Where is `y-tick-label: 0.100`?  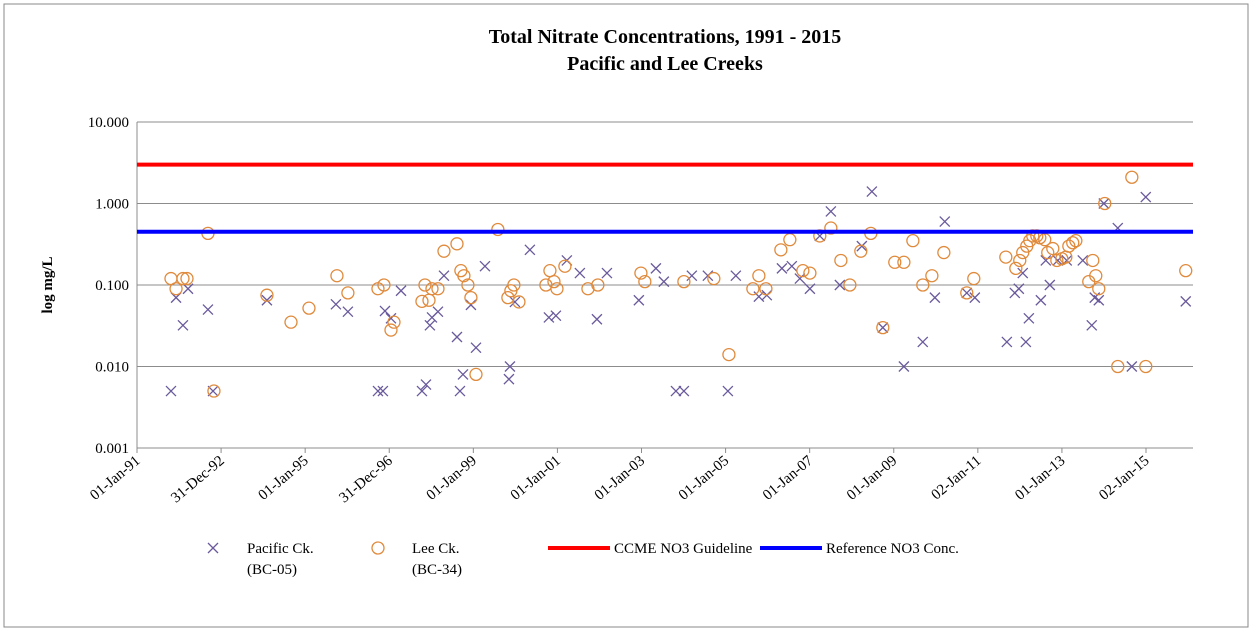 y-tick-label: 0.100 is located at coordinates (112, 286).